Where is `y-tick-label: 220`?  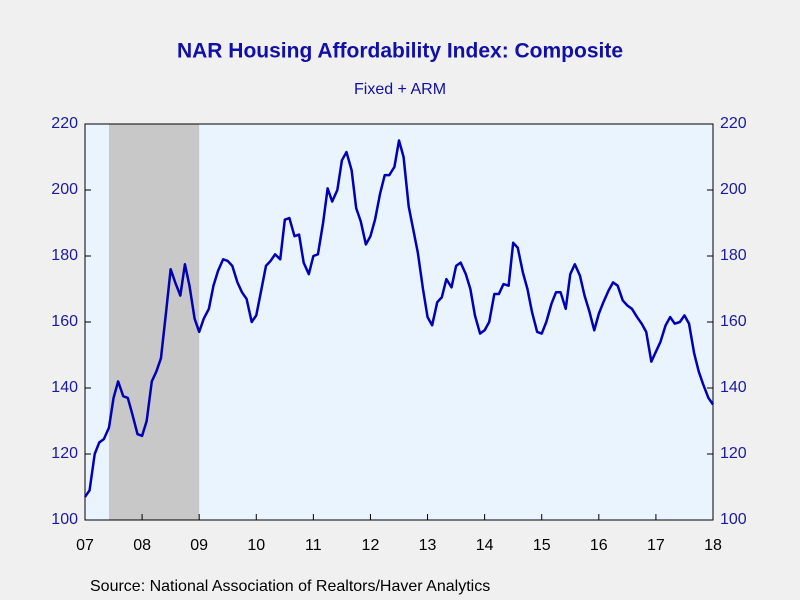
y-tick-label: 220 is located at coordinates (64, 123).